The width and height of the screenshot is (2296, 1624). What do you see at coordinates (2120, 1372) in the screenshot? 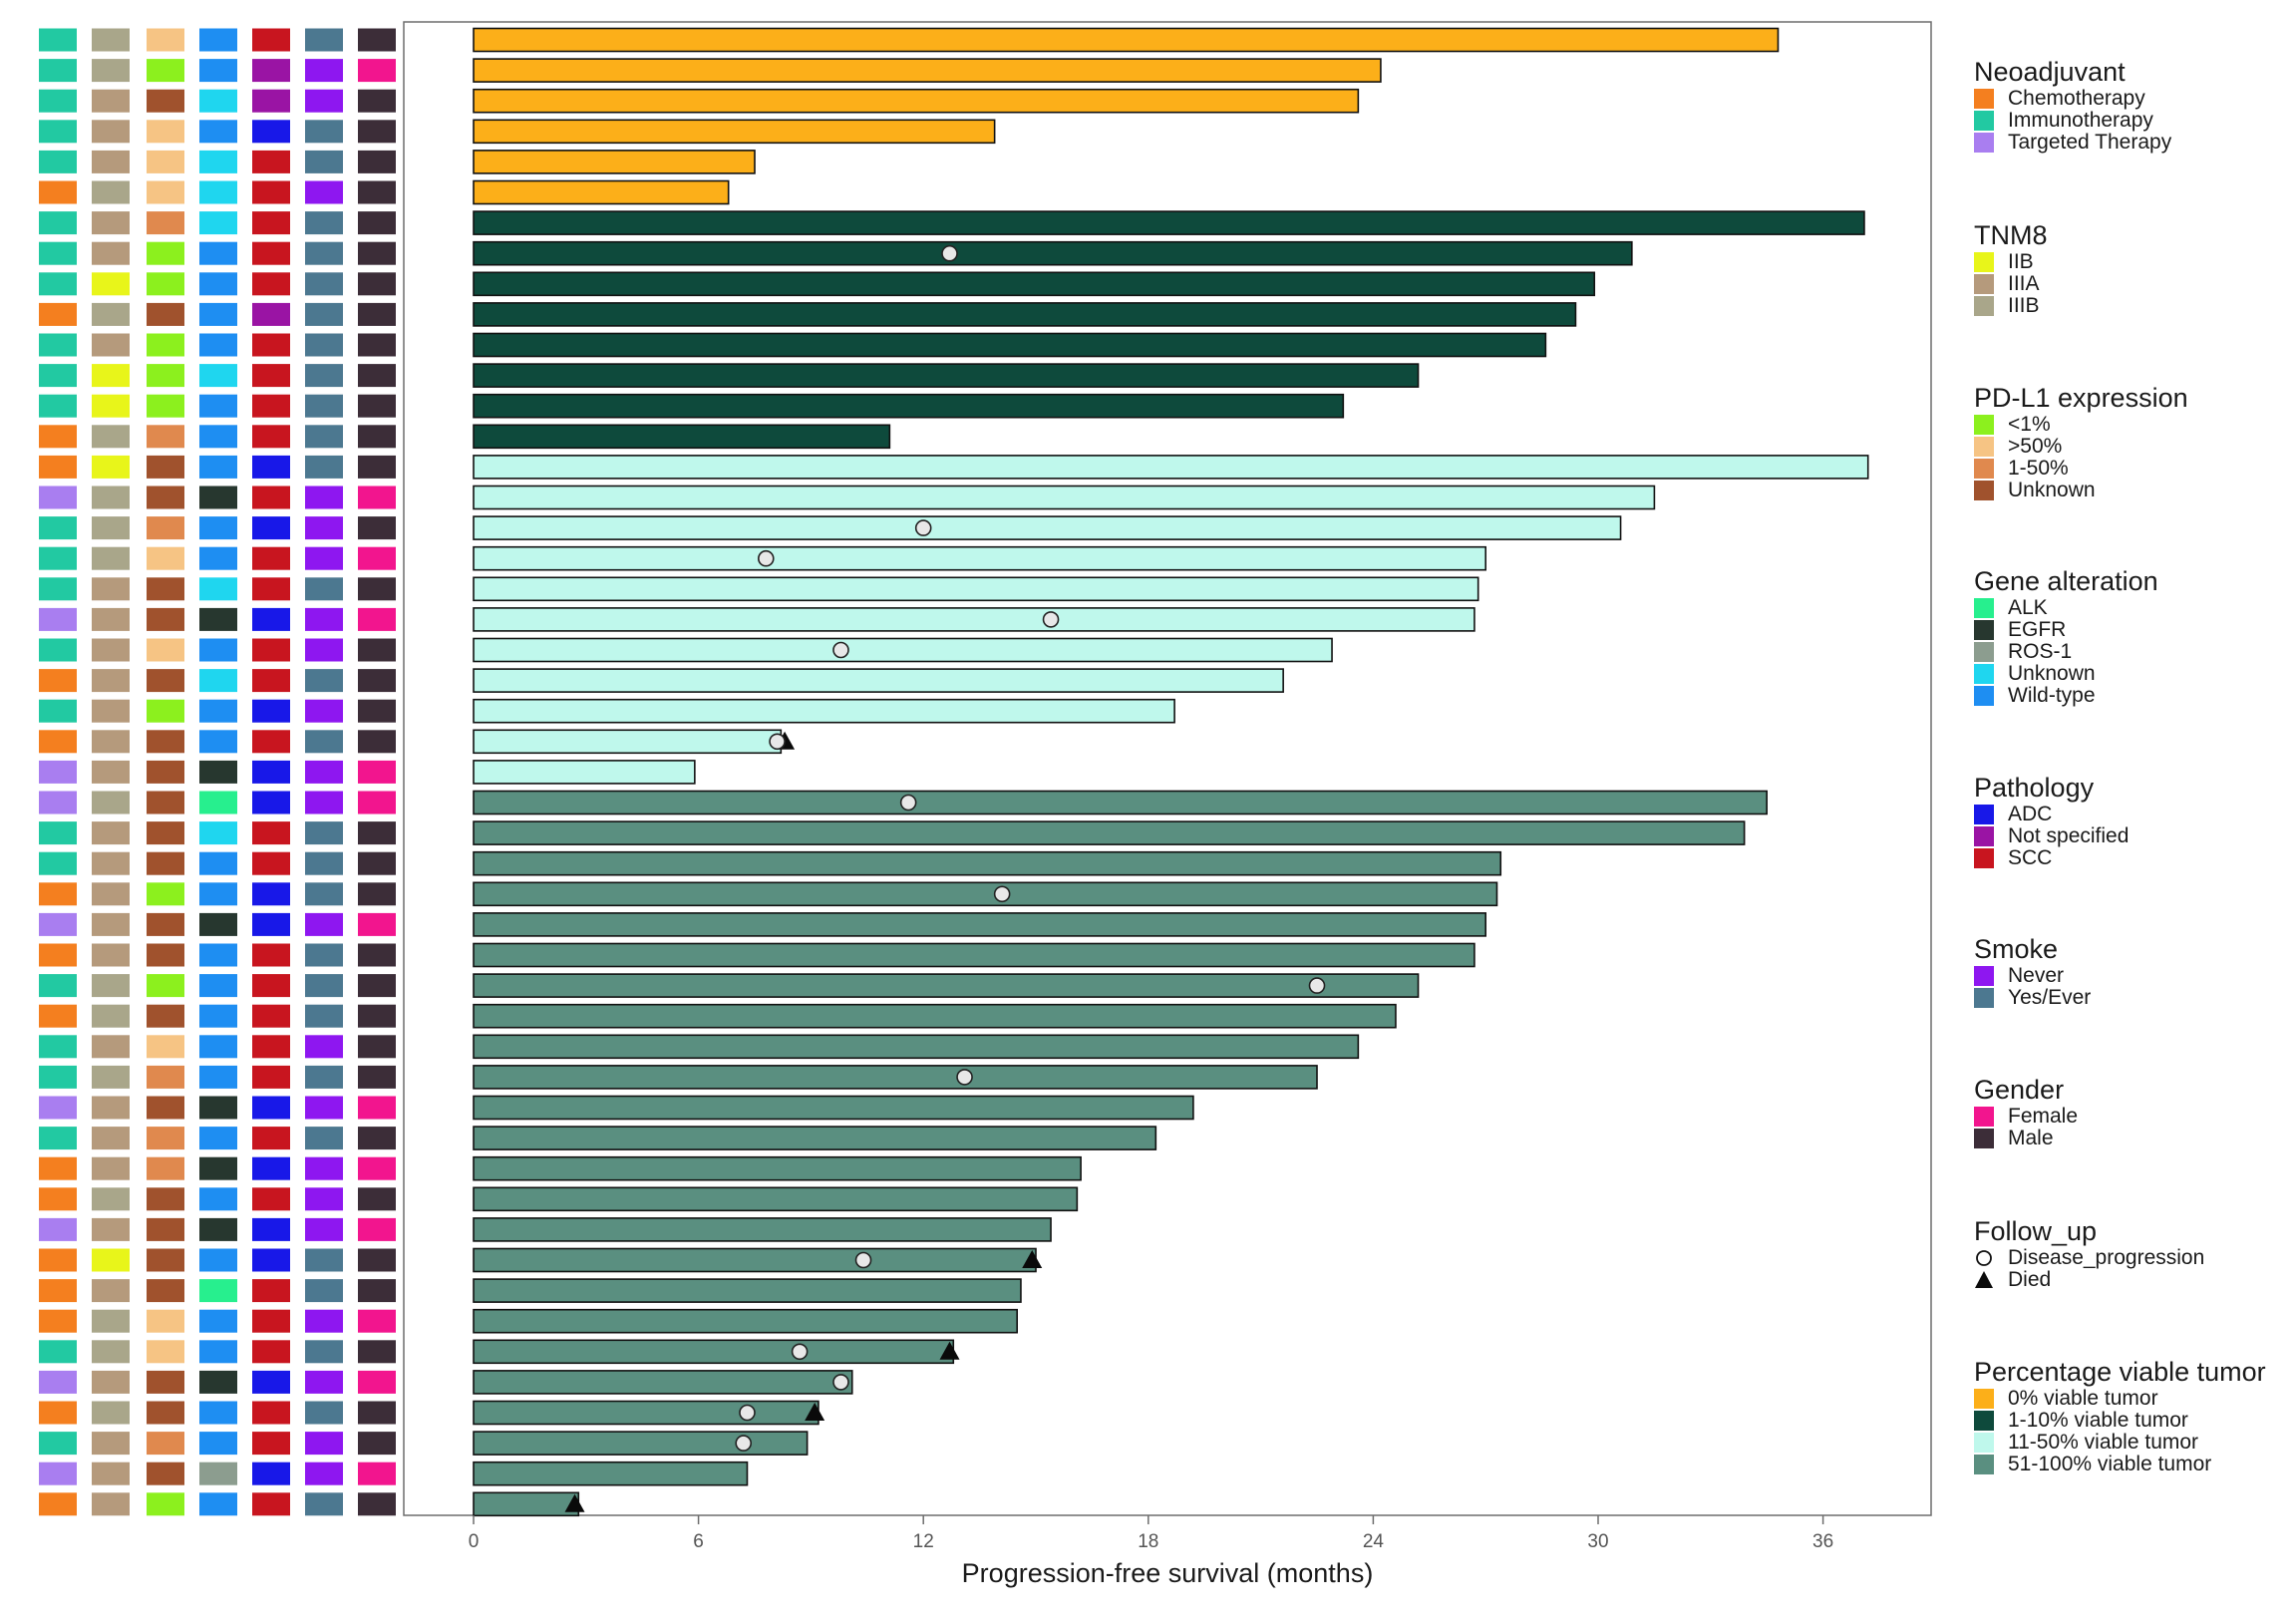
I see `legend-title: Percentage viable tumor` at bounding box center [2120, 1372].